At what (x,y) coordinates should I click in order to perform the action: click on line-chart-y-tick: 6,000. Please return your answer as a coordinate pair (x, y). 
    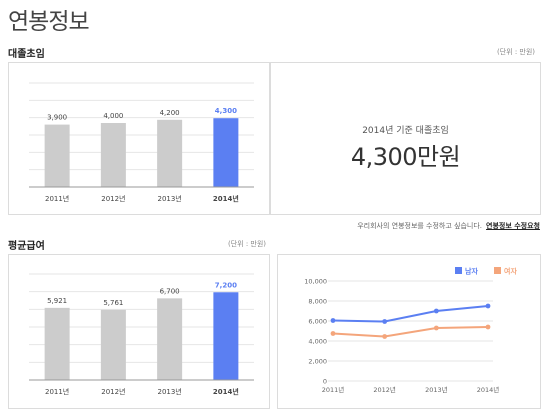
    Looking at the image, I should click on (317, 322).